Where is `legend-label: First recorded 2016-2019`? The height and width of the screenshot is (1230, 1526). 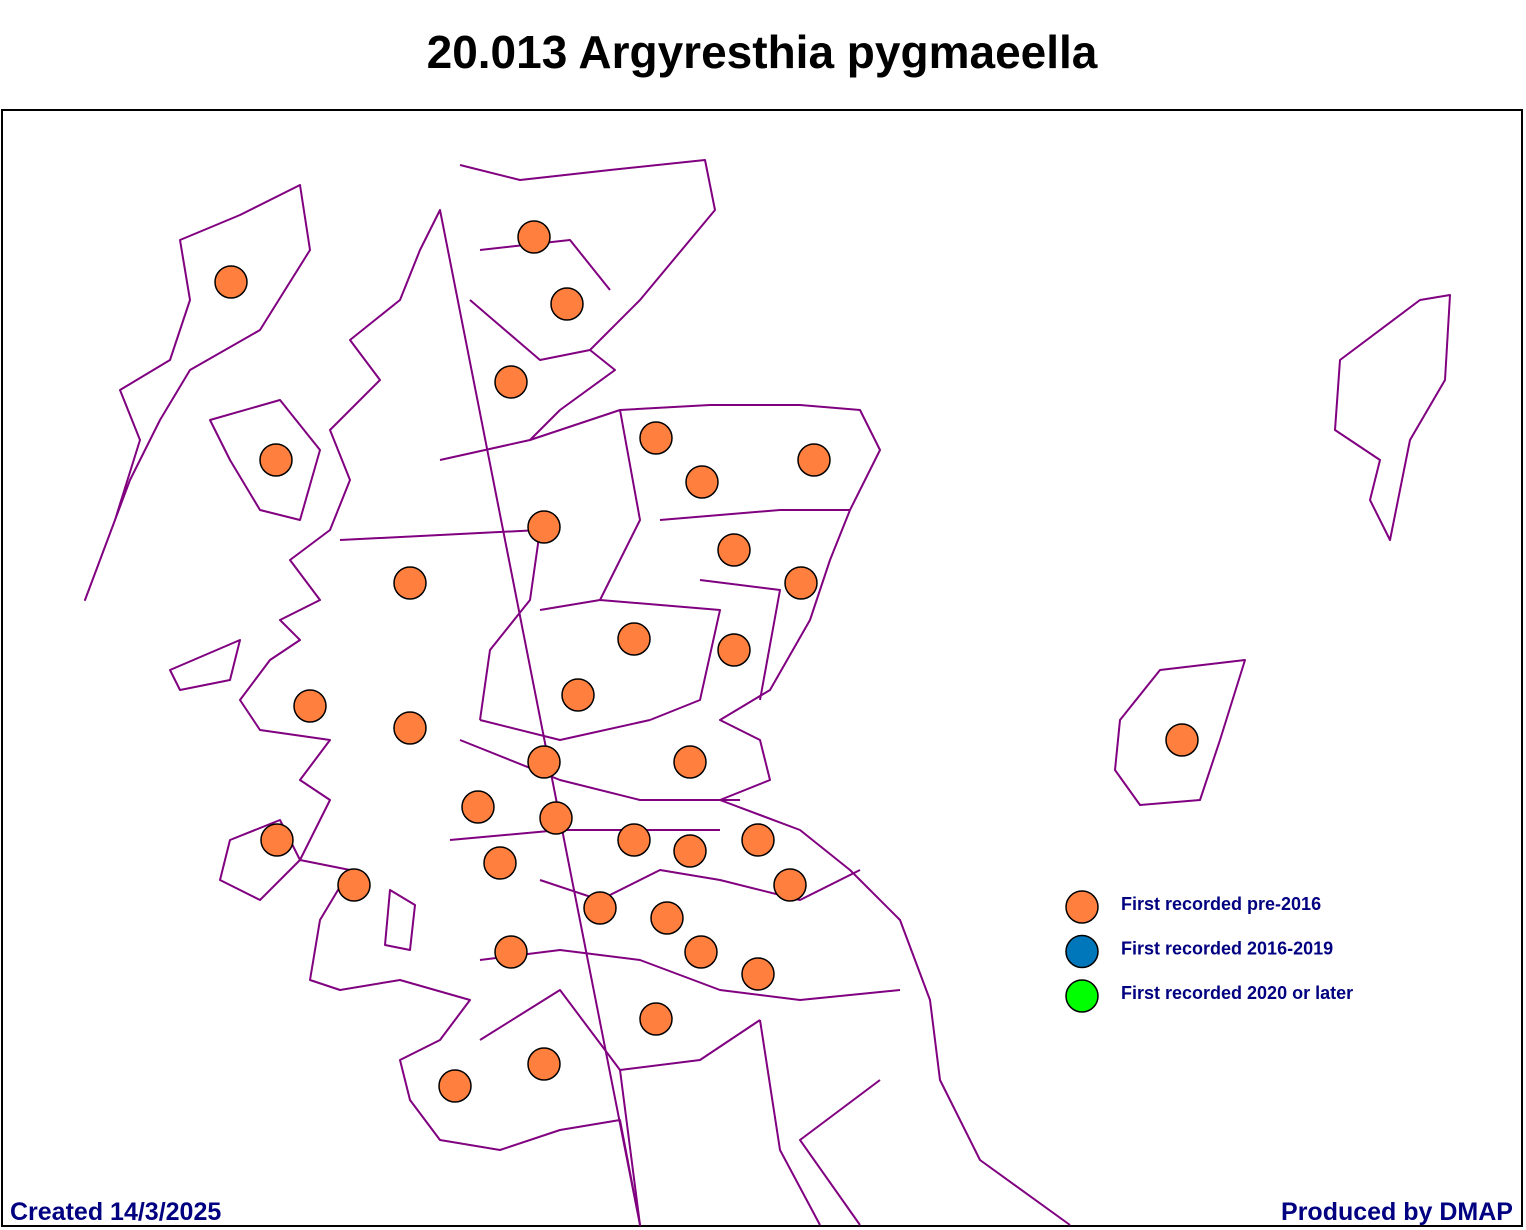 legend-label: First recorded 2016-2019 is located at coordinates (1227, 948).